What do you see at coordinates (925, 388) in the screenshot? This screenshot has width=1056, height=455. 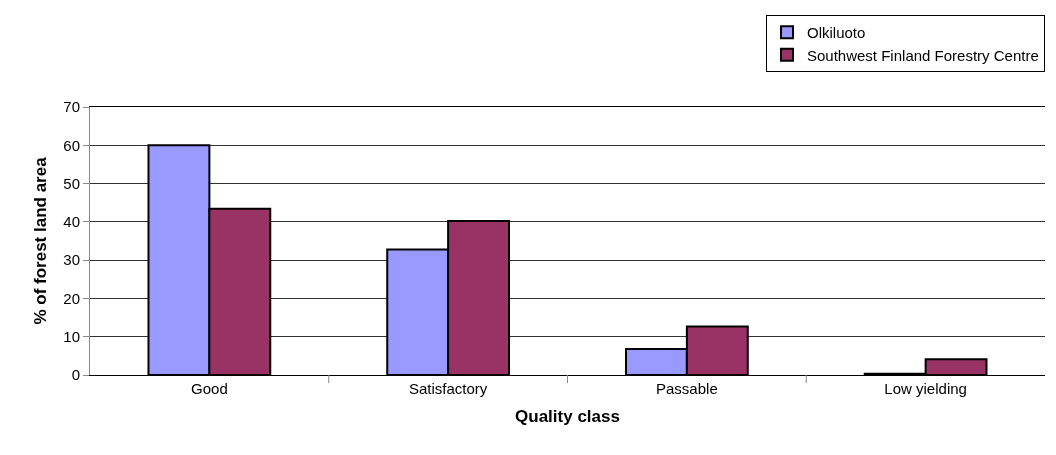 I see `x-tick-label: Low yielding` at bounding box center [925, 388].